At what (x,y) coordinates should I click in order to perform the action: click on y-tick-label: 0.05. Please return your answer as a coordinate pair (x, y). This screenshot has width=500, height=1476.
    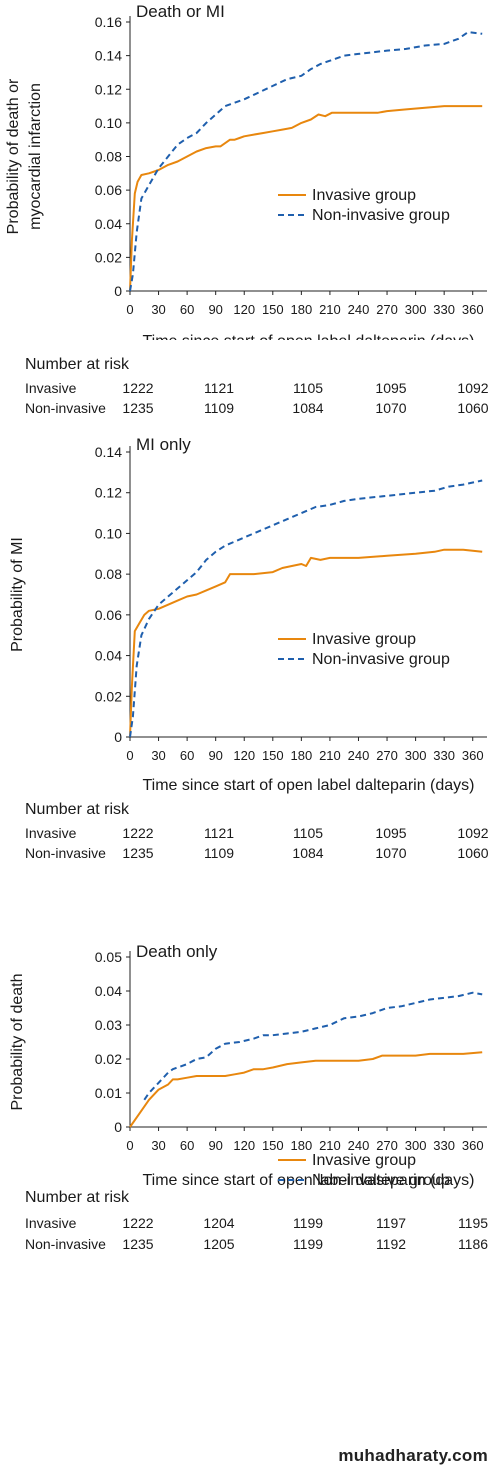
    Looking at the image, I should click on (108, 957).